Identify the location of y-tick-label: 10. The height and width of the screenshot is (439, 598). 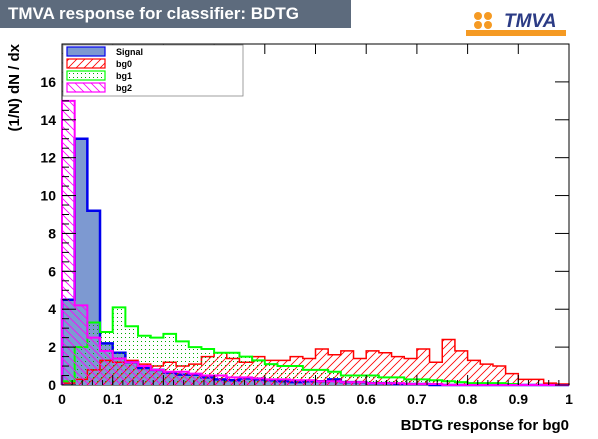
(48, 196).